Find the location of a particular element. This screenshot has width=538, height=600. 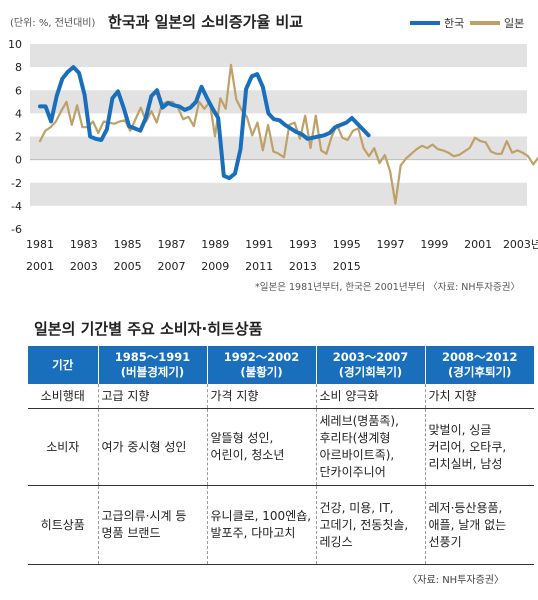

series-line-korea is located at coordinates (204, 123).